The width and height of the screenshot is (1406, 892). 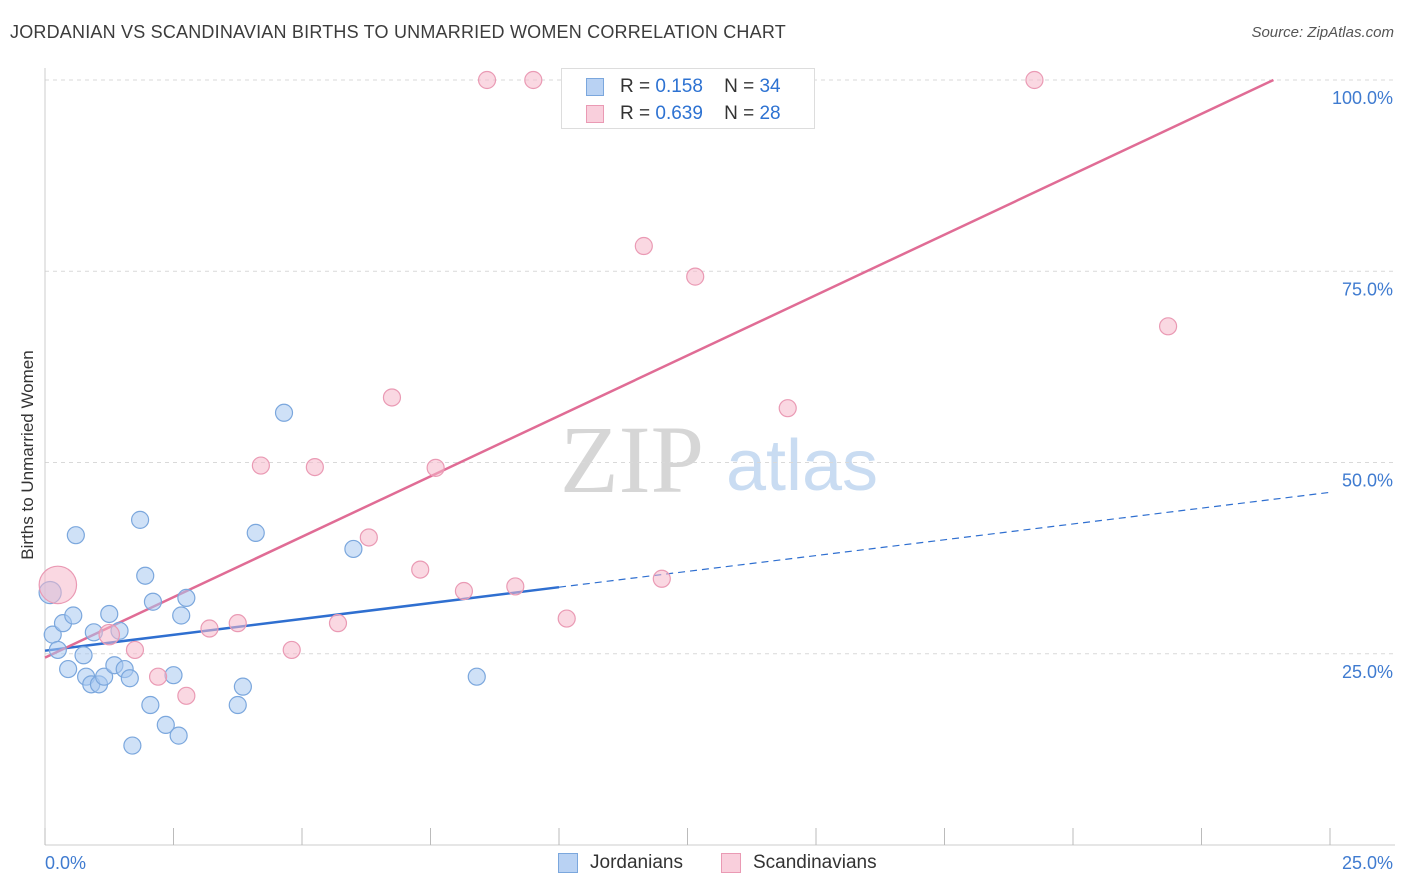 I want to click on stats-legend: R = 0.158 N = 34 R = 0.639 N = 28, so click(x=688, y=98).